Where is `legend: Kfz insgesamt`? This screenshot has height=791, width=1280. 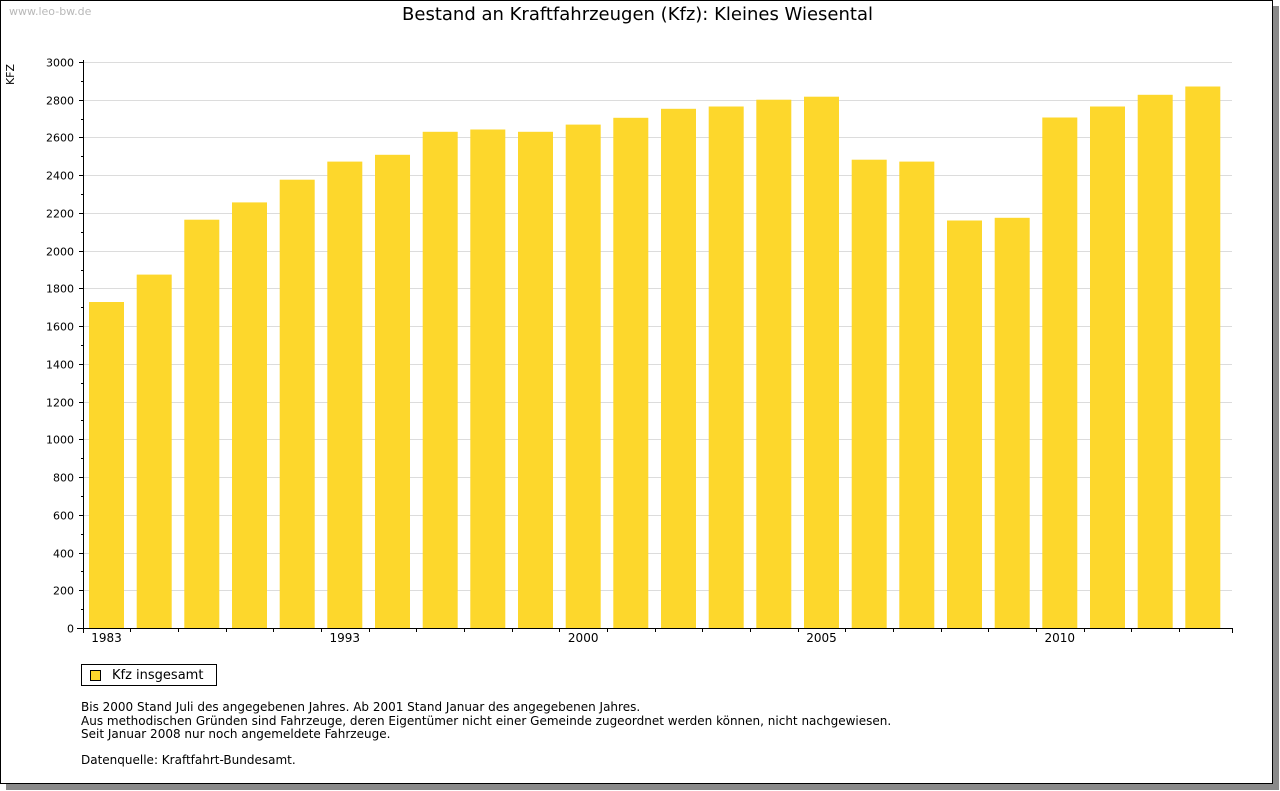
legend: Kfz insgesamt is located at coordinates (149, 675).